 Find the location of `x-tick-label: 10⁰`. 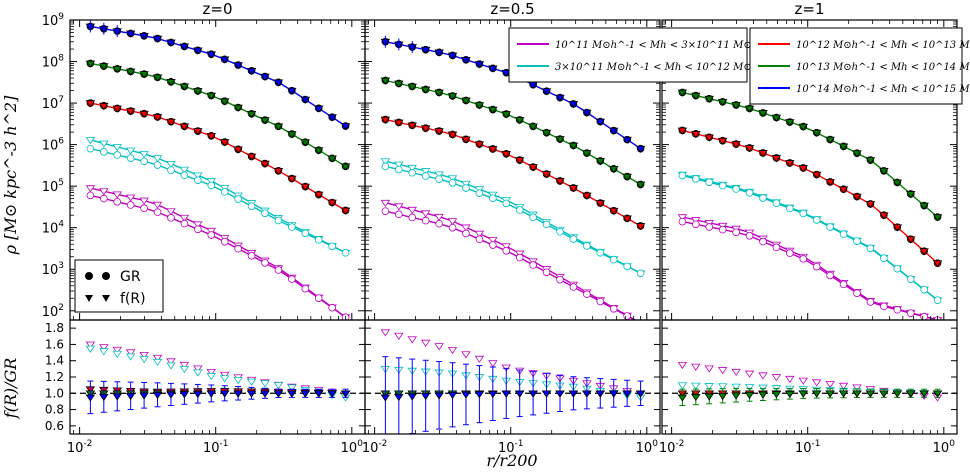

x-tick-label: 10⁰ is located at coordinates (944, 447).